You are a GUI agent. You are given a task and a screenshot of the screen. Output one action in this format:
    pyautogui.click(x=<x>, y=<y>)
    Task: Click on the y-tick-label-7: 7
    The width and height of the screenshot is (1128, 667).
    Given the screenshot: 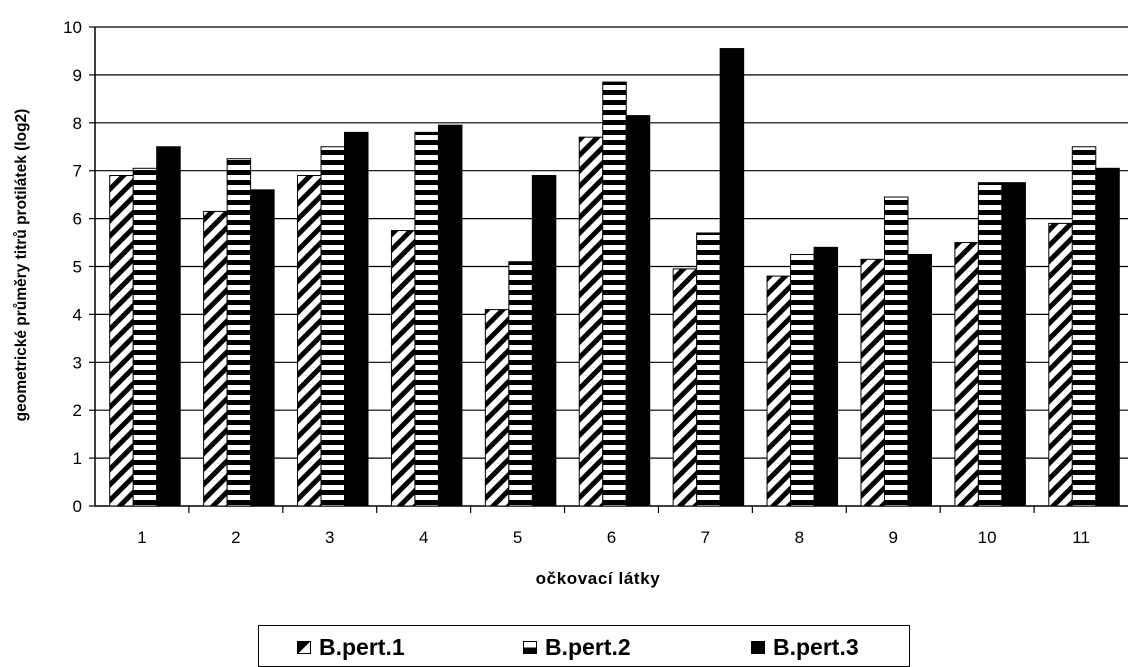 What is the action you would take?
    pyautogui.click(x=77, y=171)
    